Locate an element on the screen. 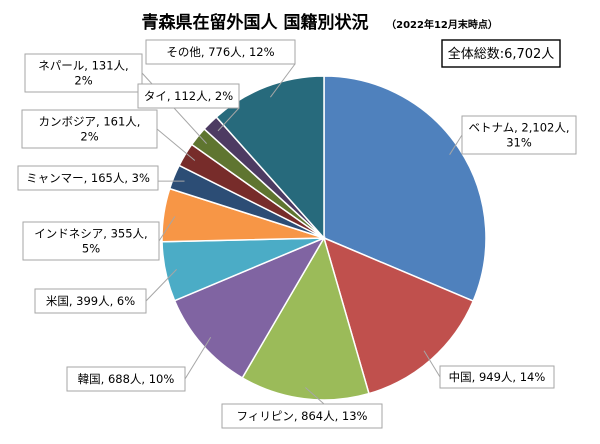 This screenshot has height=444, width=600. data-label-text: フィリピン, 864人, 13% is located at coordinates (302, 416).